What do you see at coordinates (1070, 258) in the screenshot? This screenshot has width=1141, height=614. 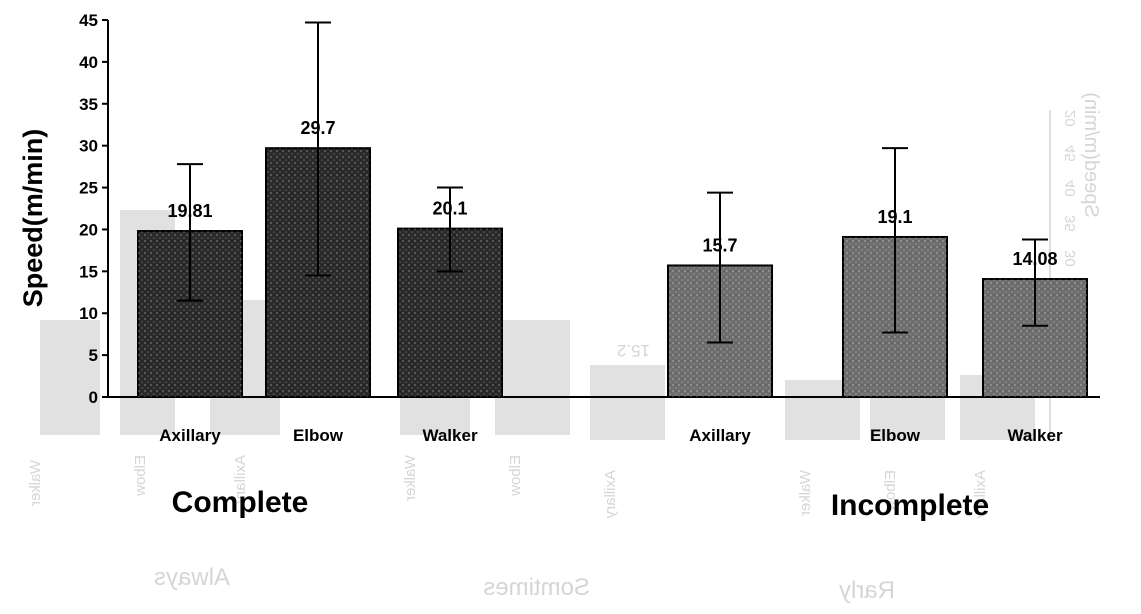 I see `ghost-tick: 30` at bounding box center [1070, 258].